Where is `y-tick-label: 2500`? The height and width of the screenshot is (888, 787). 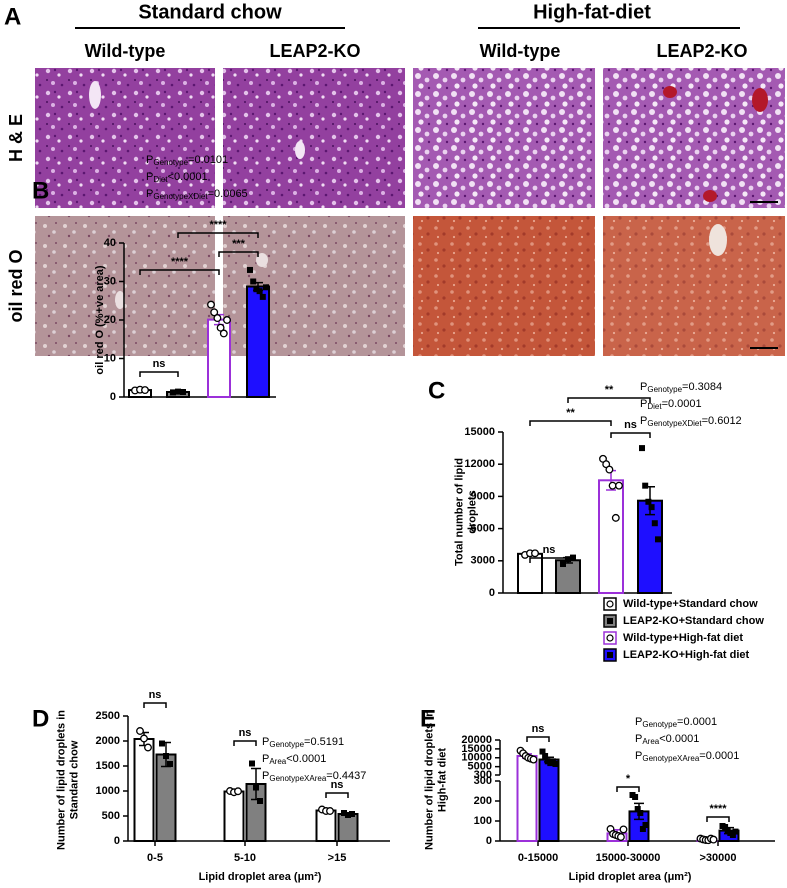
y-tick-label: 2500 is located at coordinates (108, 716).